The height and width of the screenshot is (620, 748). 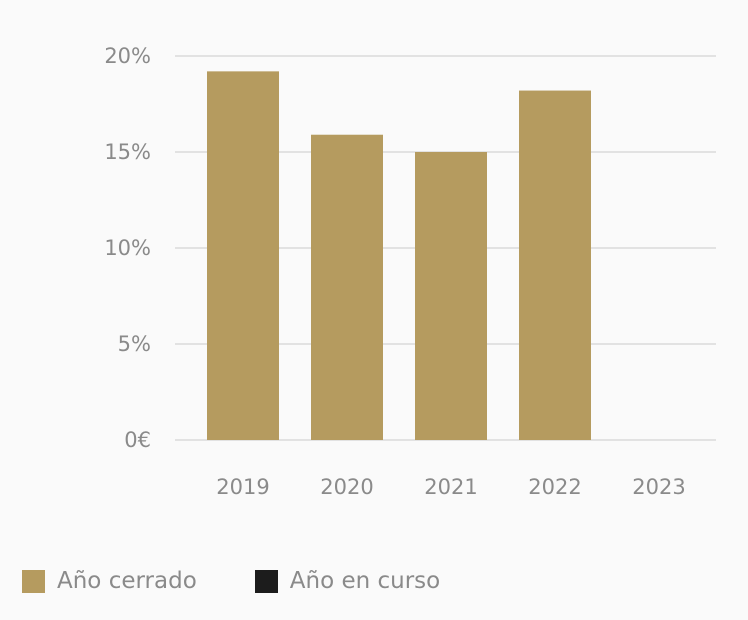 What do you see at coordinates (365, 581) in the screenshot?
I see `legend-label-ano-en-curso: Año en curso` at bounding box center [365, 581].